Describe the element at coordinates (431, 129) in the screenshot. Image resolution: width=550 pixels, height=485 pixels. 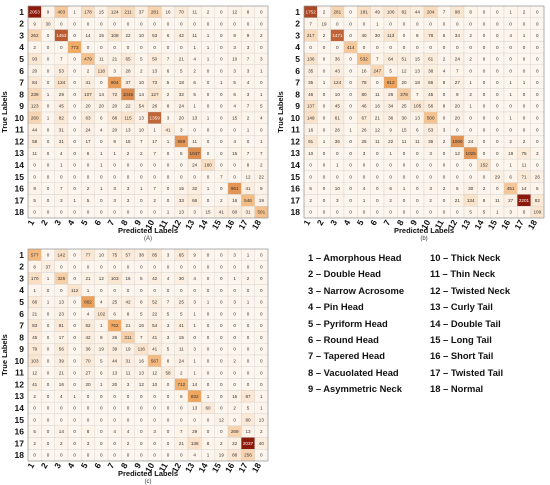
I see `cell-value: 53` at that location.